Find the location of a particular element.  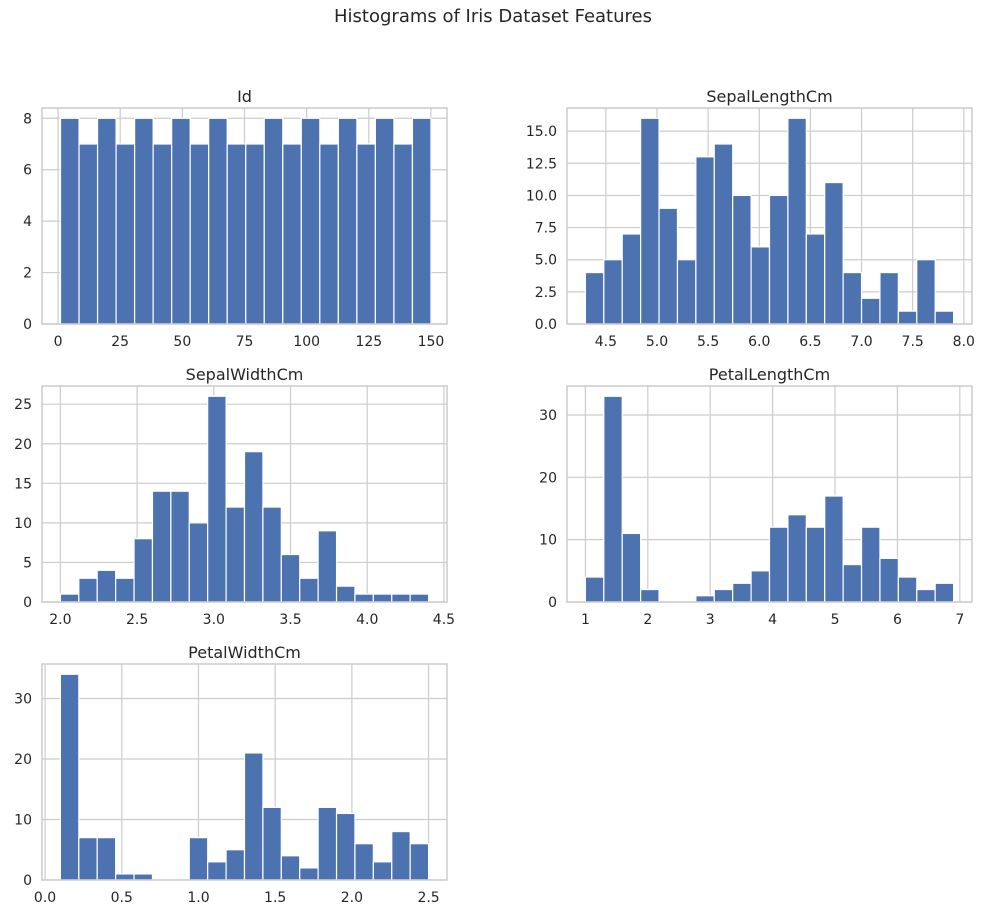

x-tick-label: 1.5 is located at coordinates (275, 898).